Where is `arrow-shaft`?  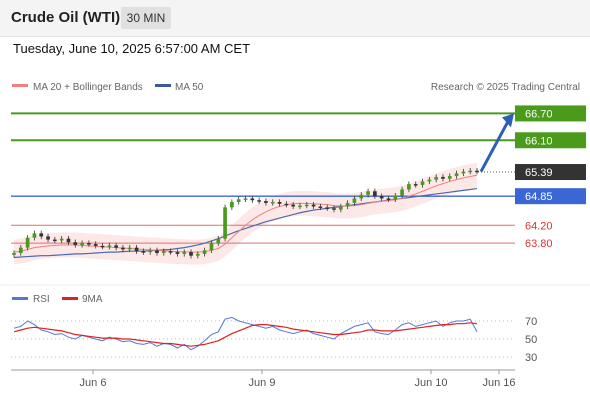 arrow-shaft is located at coordinates (494, 146).